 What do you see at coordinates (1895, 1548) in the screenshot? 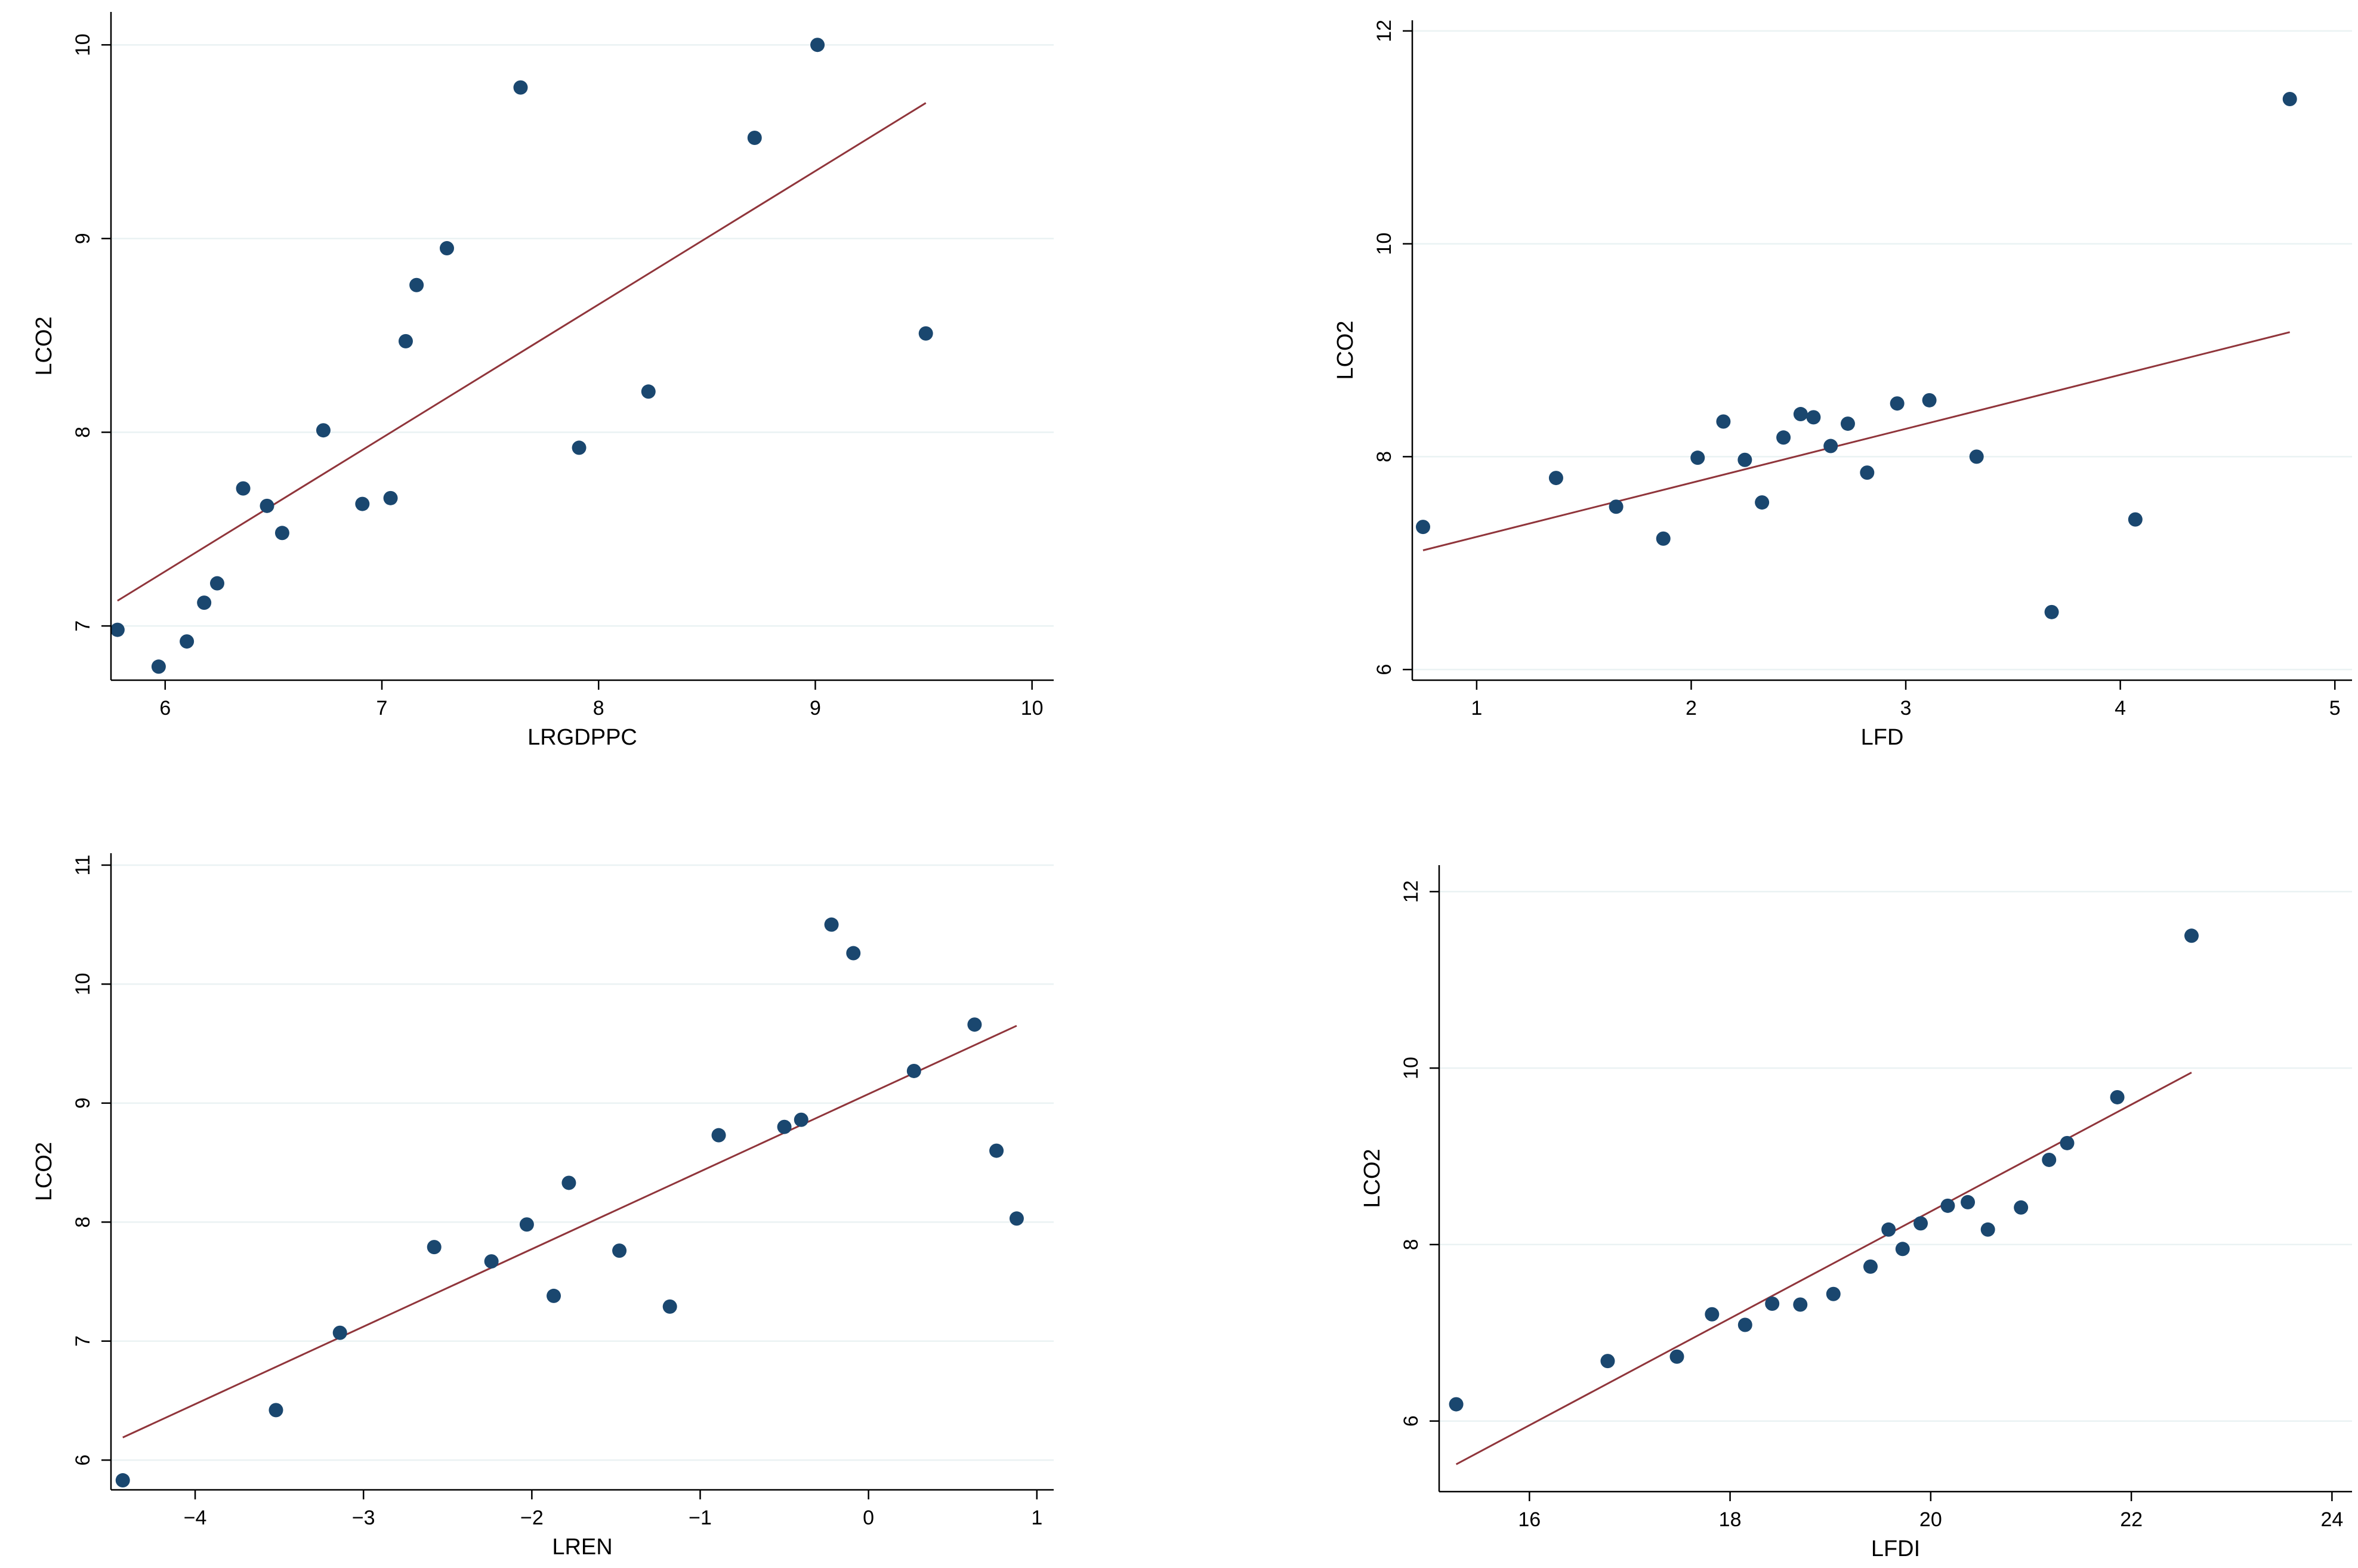
I see `x-axis-label: LFDI` at bounding box center [1895, 1548].